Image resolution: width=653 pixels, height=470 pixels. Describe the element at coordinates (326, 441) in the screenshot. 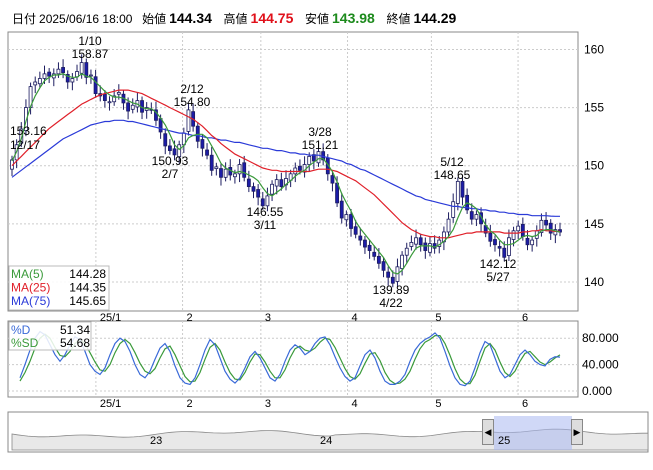

I see `navigator-label: 24` at that location.